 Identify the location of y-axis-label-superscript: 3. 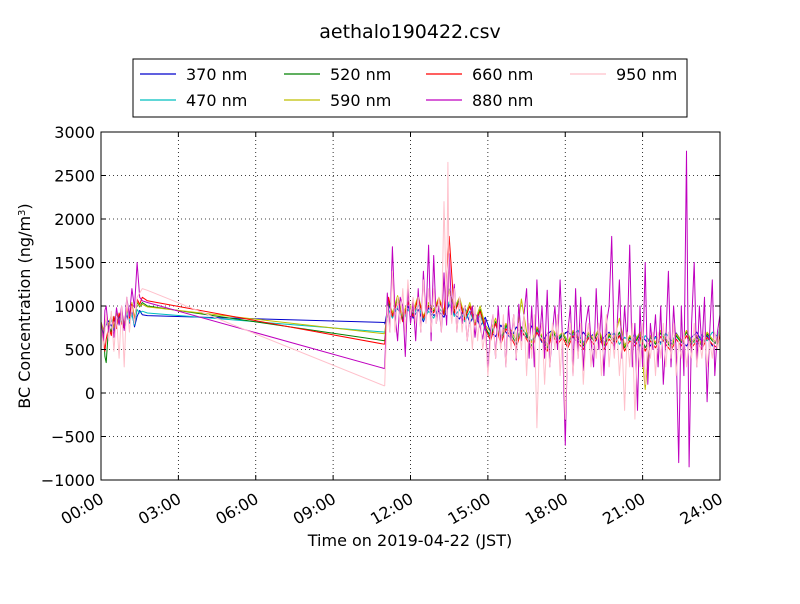
(22, 213).